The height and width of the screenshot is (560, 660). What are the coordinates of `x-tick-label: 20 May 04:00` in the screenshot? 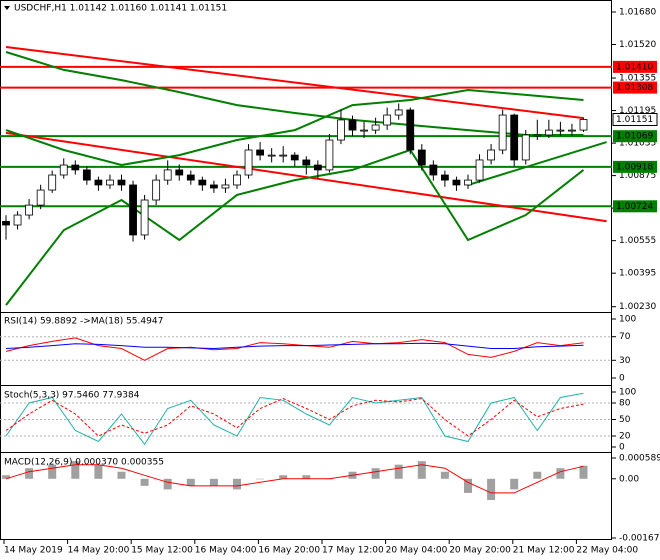 It's located at (417, 551).